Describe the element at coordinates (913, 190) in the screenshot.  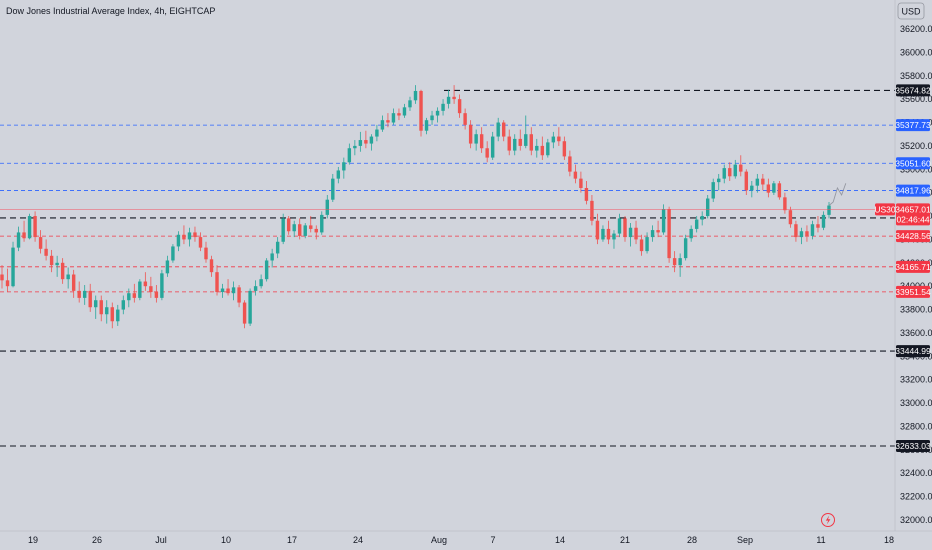
I see `level-tag: 34817.96` at that location.